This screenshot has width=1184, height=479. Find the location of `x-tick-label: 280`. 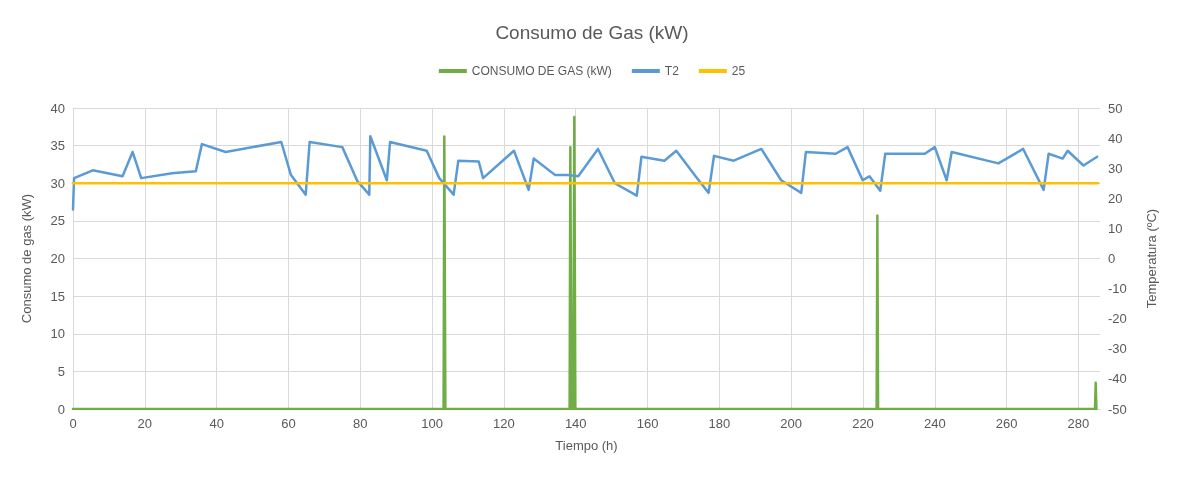

x-tick-label: 280 is located at coordinates (1078, 423).